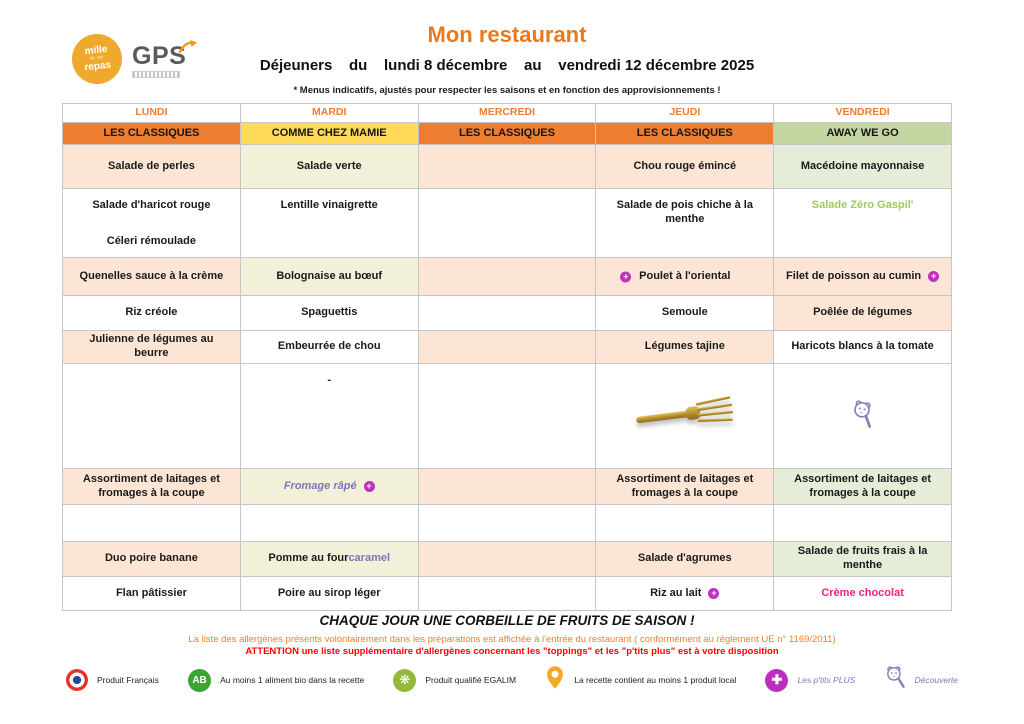 The height and width of the screenshot is (724, 1024). Describe the element at coordinates (862, 165) in the screenshot. I see `menu-item-label: Macédoine mayonnaise` at that location.